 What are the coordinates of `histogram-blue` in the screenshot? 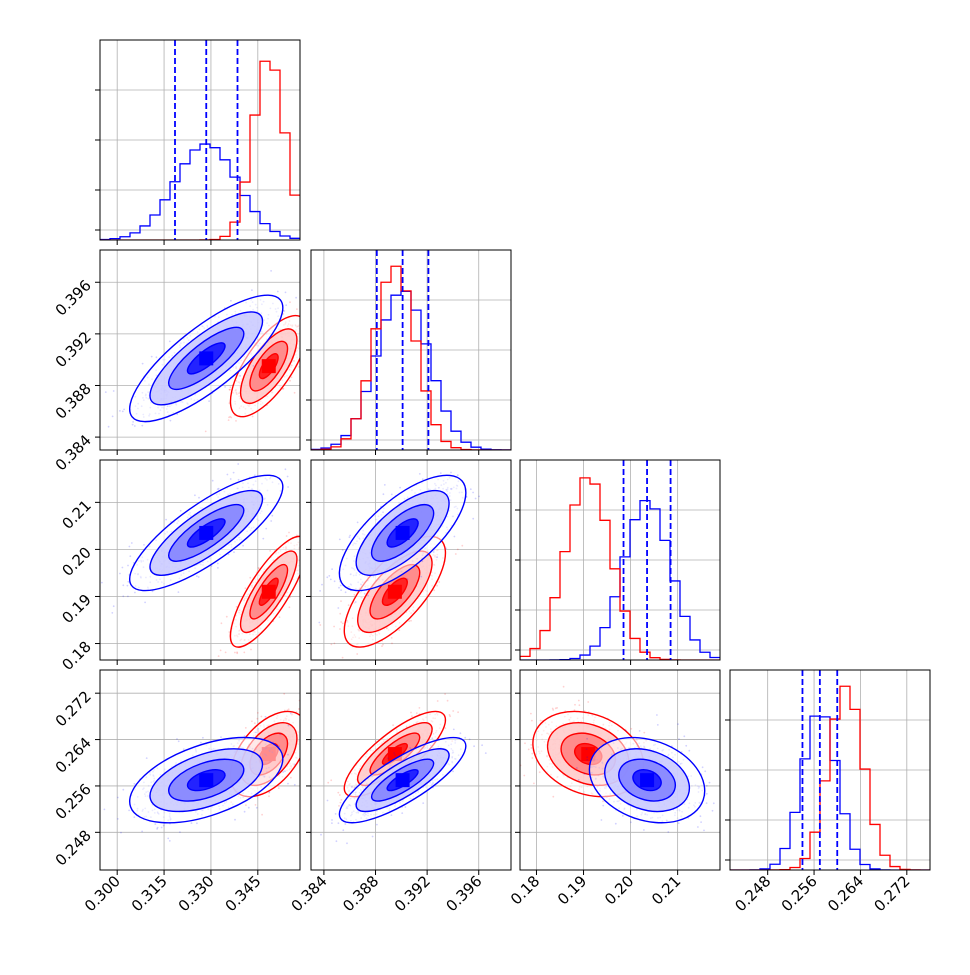 It's located at (200, 192).